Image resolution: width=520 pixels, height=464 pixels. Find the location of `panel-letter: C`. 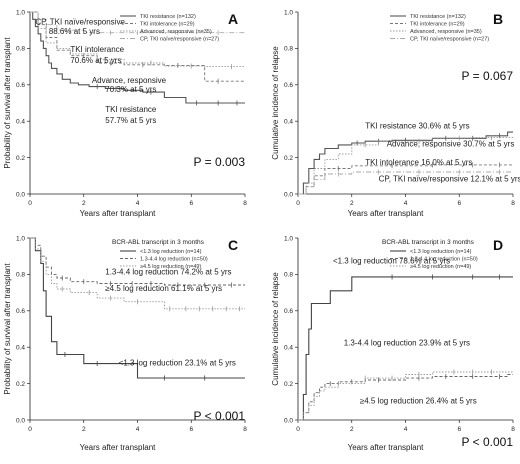

panel-letter: C is located at coordinates (233, 245).